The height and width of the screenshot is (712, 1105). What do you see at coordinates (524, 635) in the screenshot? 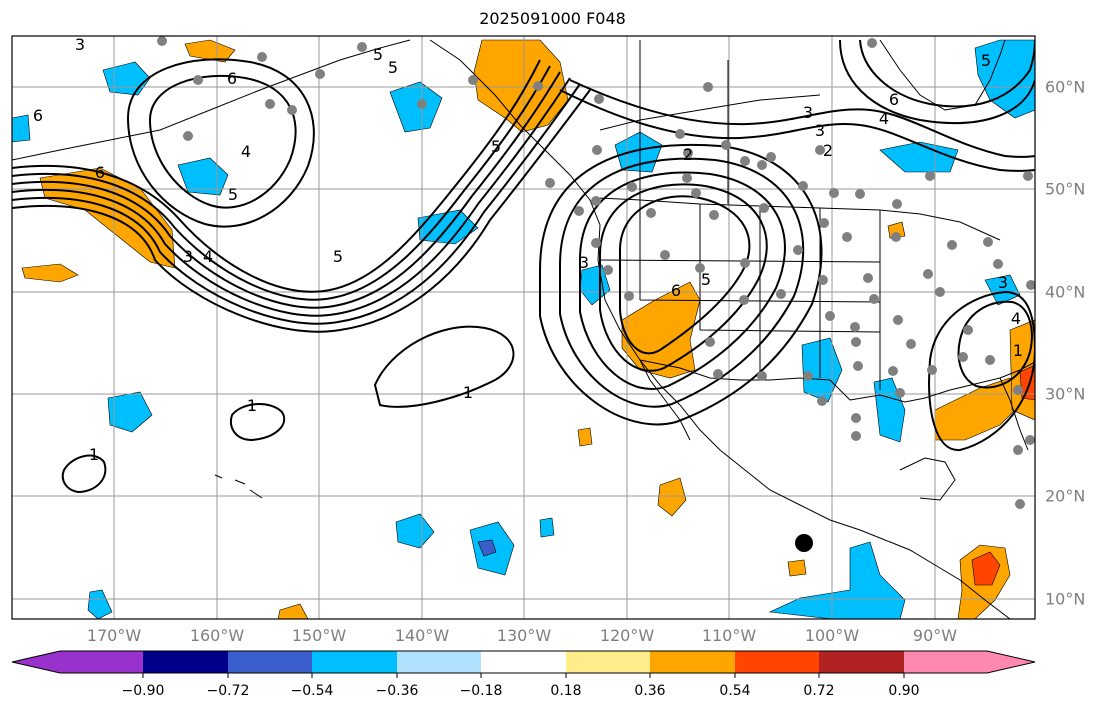
I see `lon-label: 130°W` at bounding box center [524, 635].